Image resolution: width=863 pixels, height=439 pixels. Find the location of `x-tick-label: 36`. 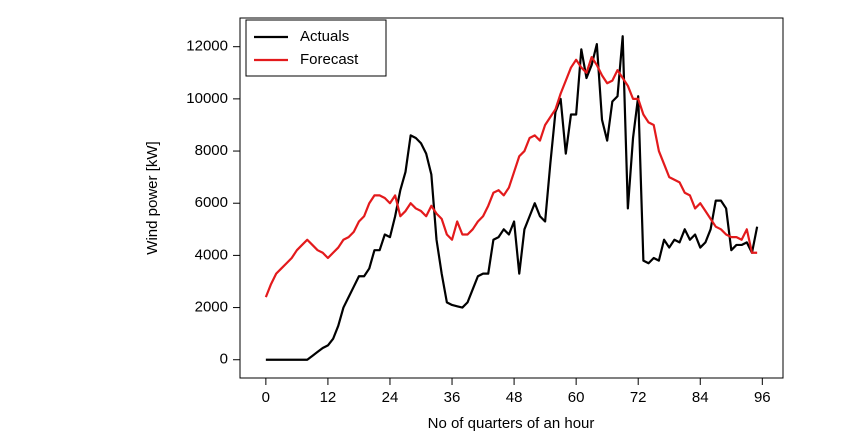

x-tick-label: 36 is located at coordinates (452, 397).